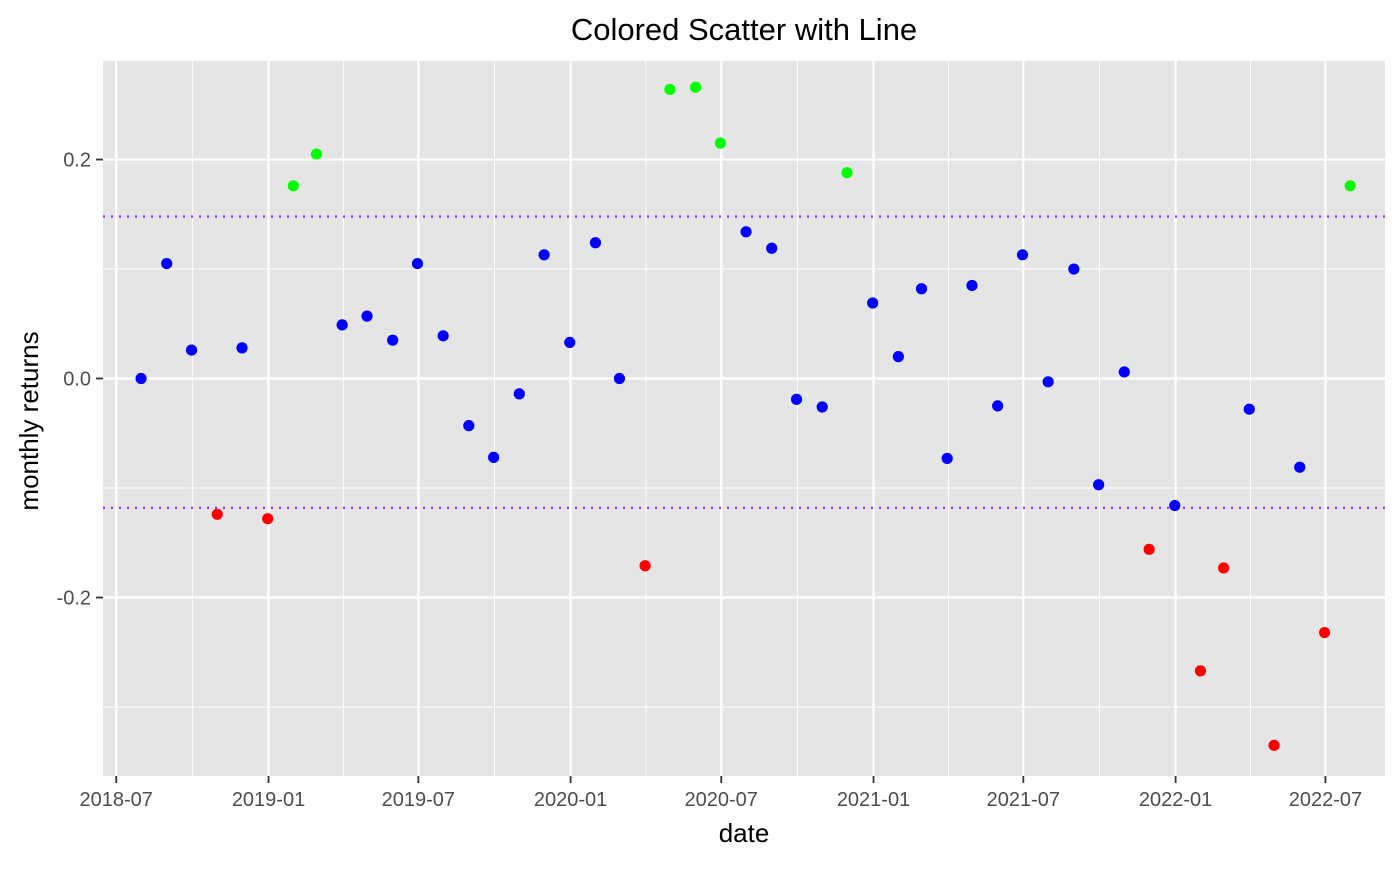 Image resolution: width=1400 pixels, height=870 pixels. Describe the element at coordinates (570, 800) in the screenshot. I see `x-tick-label: 2020-01` at that location.